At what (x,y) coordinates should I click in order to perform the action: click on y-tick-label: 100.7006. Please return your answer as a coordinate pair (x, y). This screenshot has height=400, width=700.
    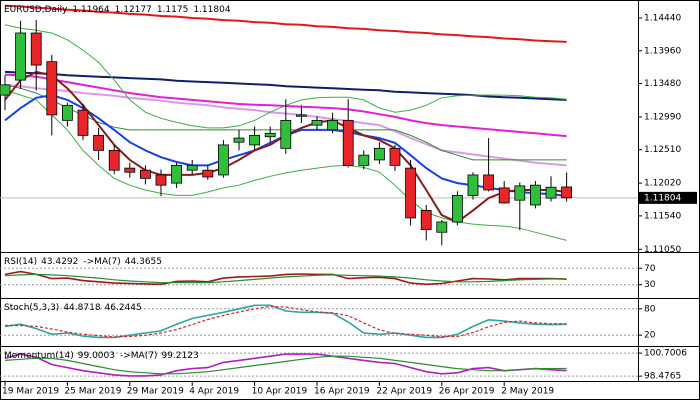
    Looking at the image, I should click on (665, 354).